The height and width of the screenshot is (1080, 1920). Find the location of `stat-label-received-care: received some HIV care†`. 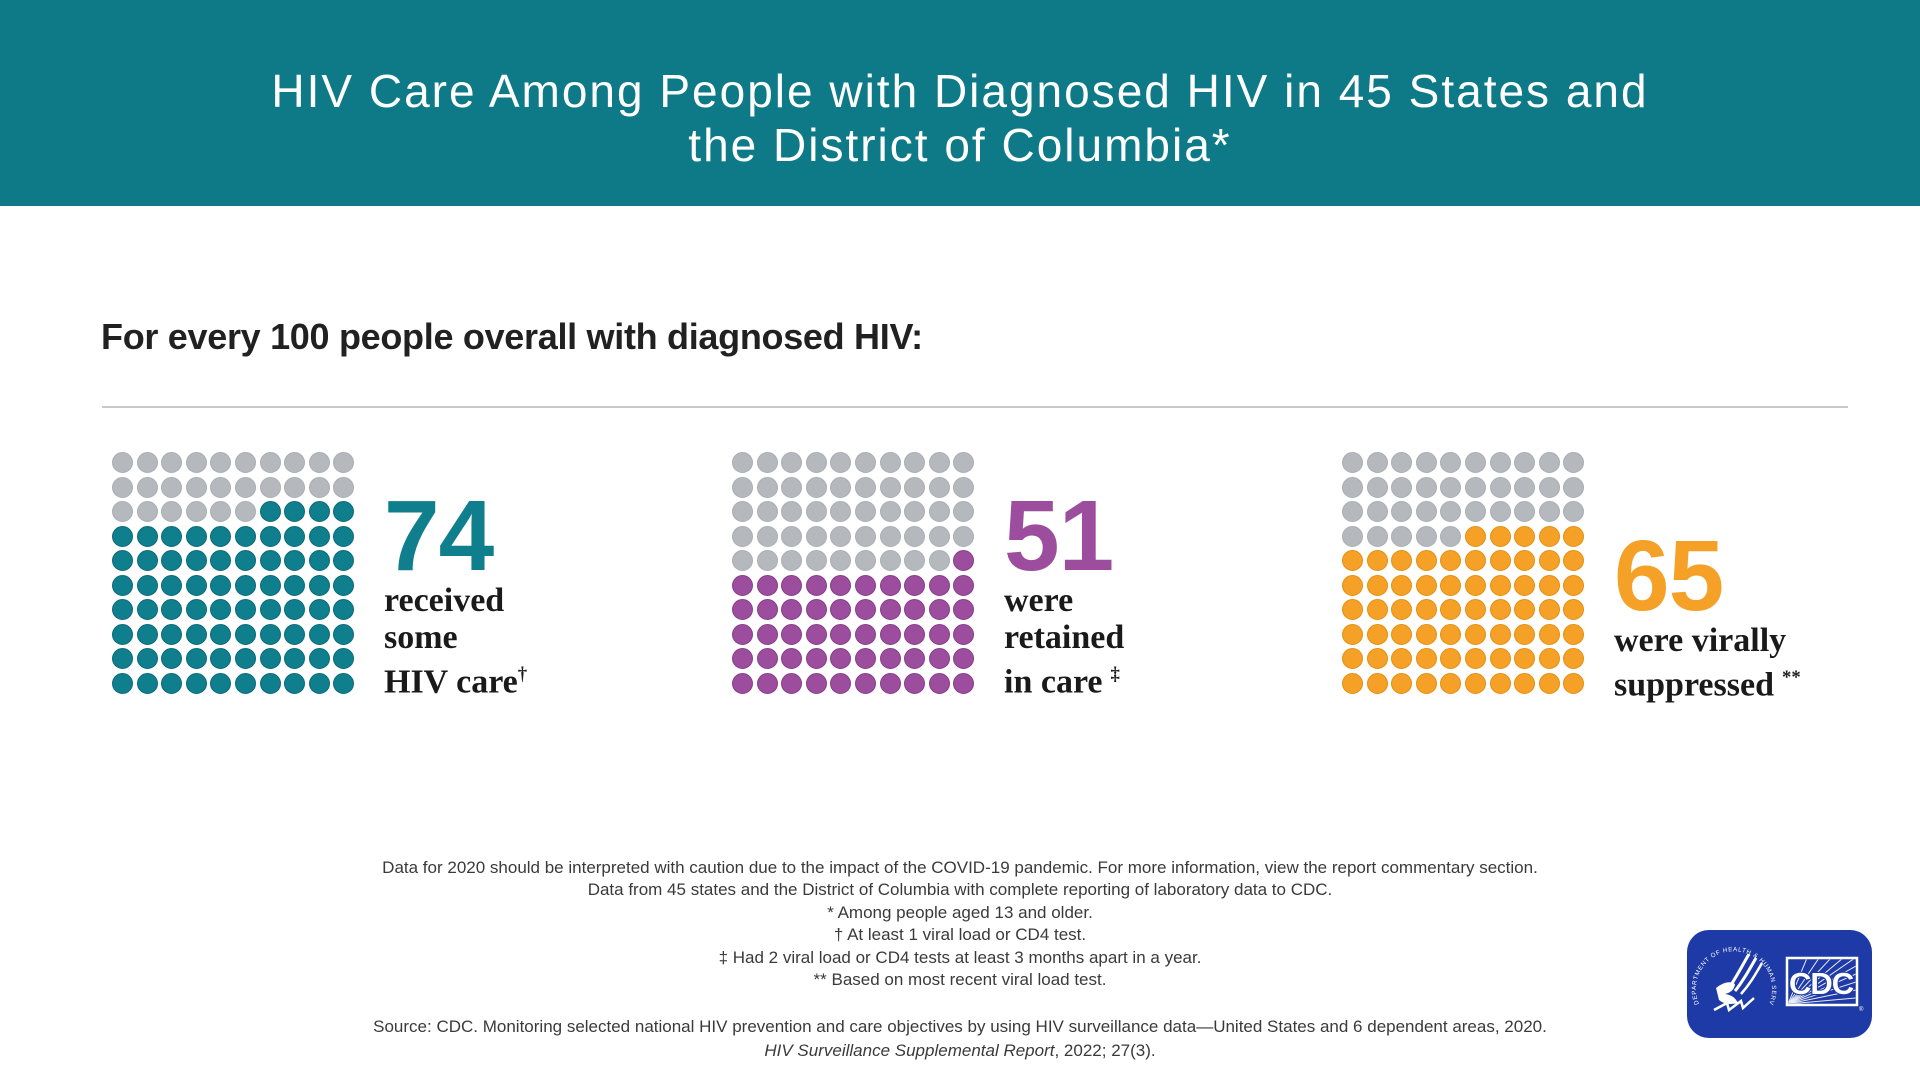

stat-label-received-care: received some HIV care† is located at coordinates (539, 641).